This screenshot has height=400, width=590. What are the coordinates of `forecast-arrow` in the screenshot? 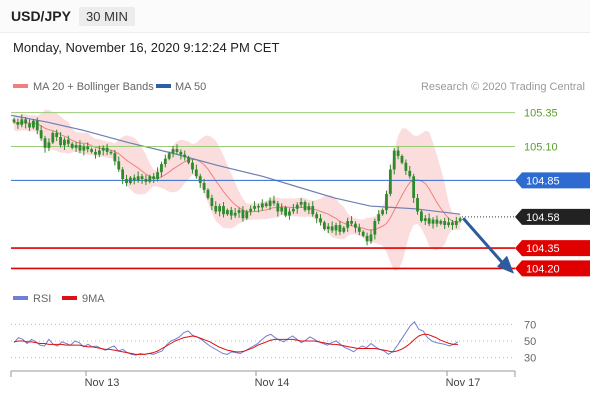 It's located at (484, 242).